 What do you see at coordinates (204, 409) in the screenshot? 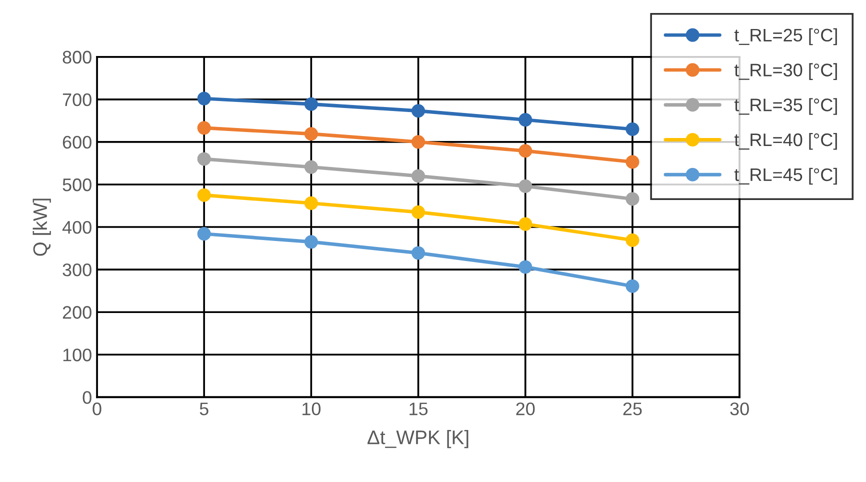
I see `x-tick-label: 5` at bounding box center [204, 409].